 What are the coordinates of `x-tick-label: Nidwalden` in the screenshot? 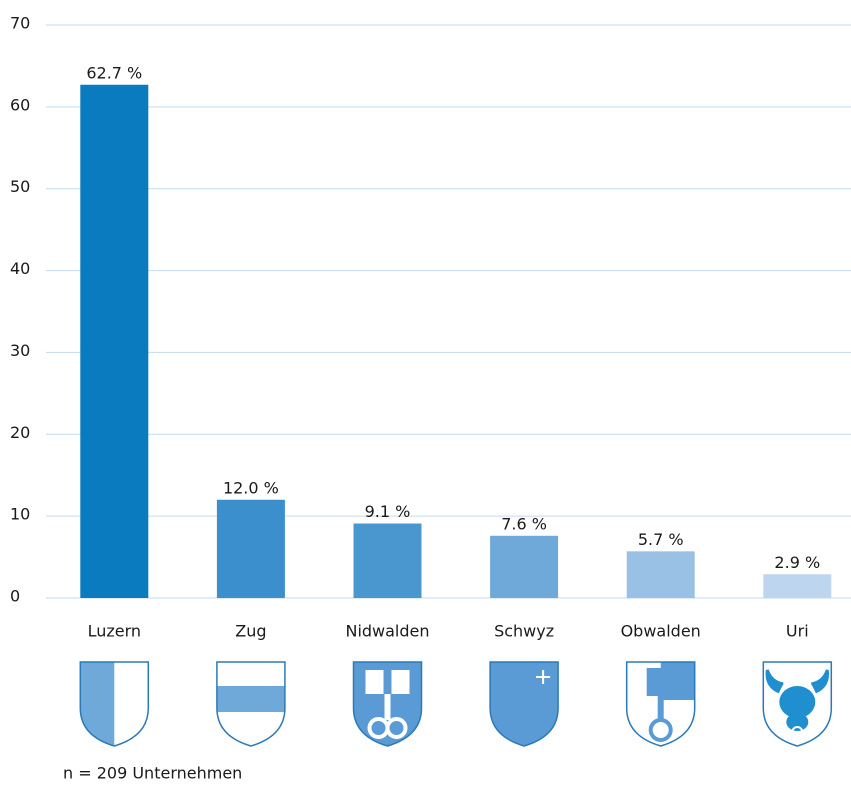 It's located at (387, 631).